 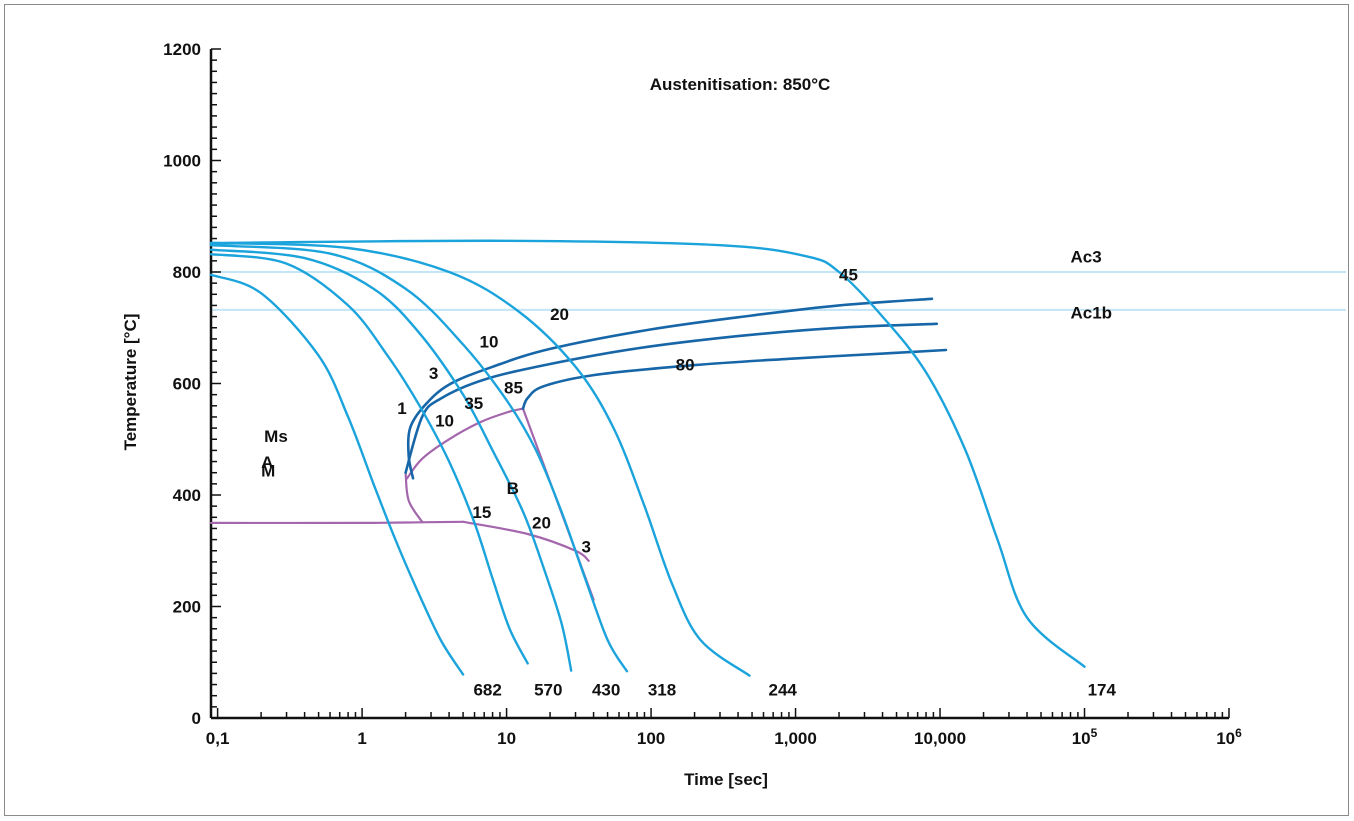 I want to click on reference-lines, so click(x=778, y=291).